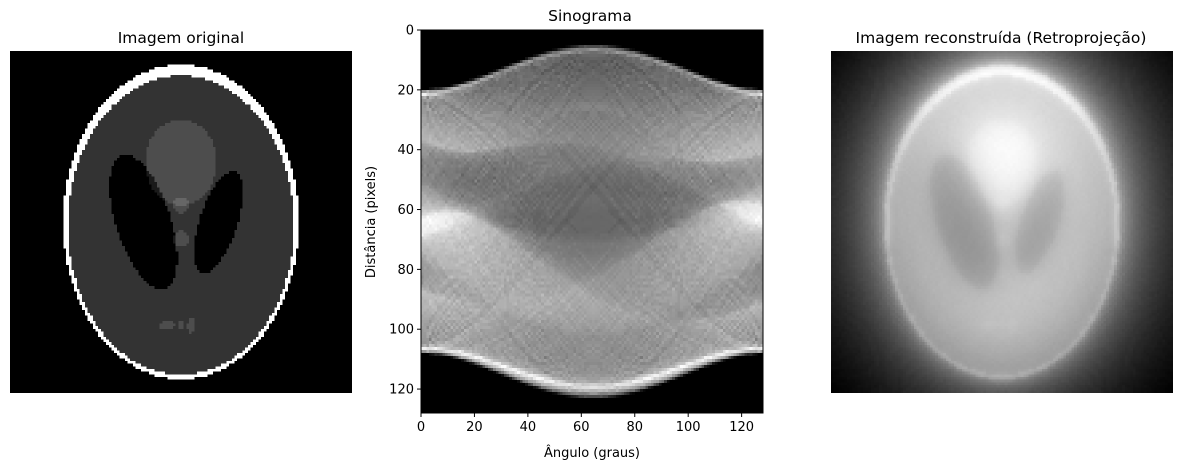 The image size is (1182, 470). I want to click on y-tick-label: 40, so click(405, 150).